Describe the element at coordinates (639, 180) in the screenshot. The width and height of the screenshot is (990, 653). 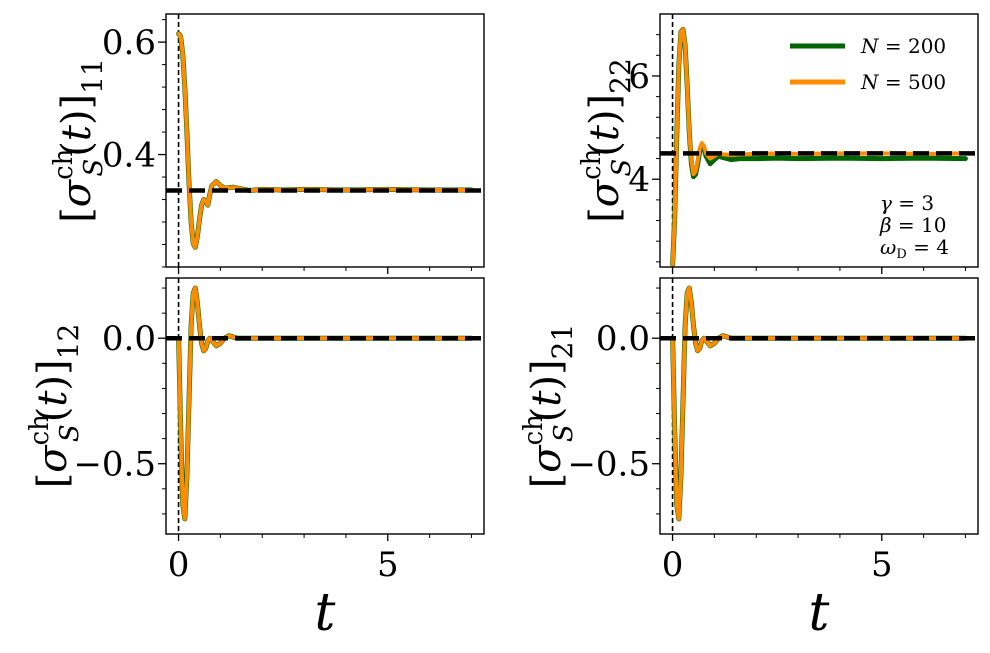
I see `y-tick-label: 4` at that location.